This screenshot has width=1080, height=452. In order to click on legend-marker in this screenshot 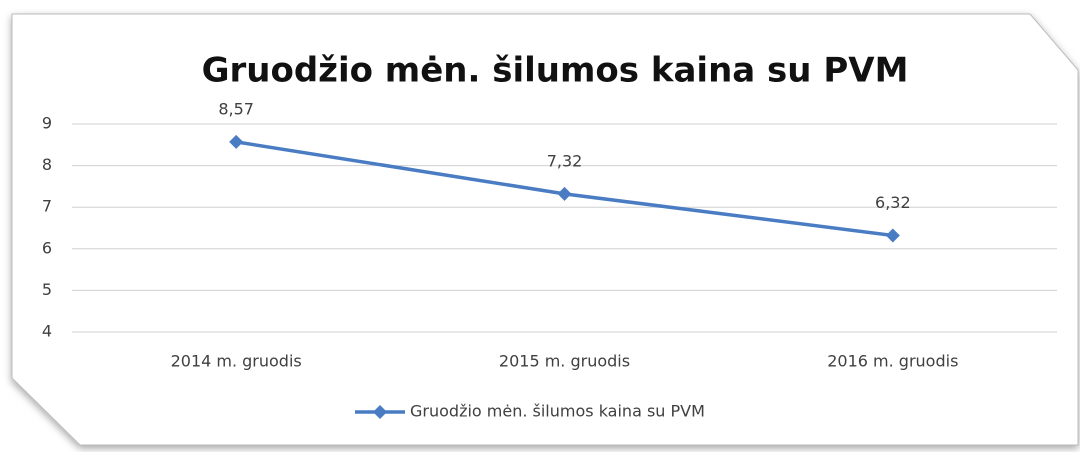, I will do `click(380, 412)`.